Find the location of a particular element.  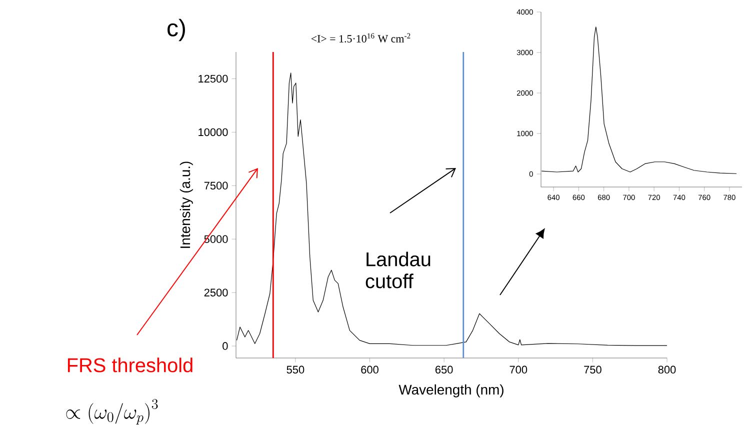

y-tick-label: 7500 is located at coordinates (216, 186).